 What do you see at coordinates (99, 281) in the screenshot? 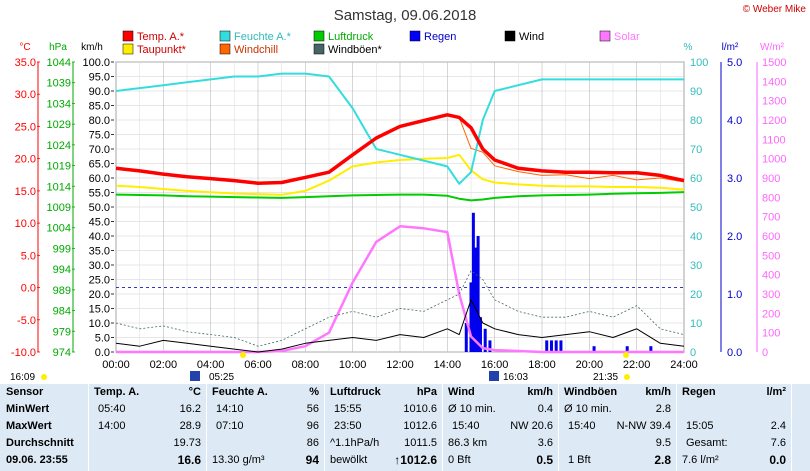
I see `tick-label-speed: 25.0` at bounding box center [99, 281].